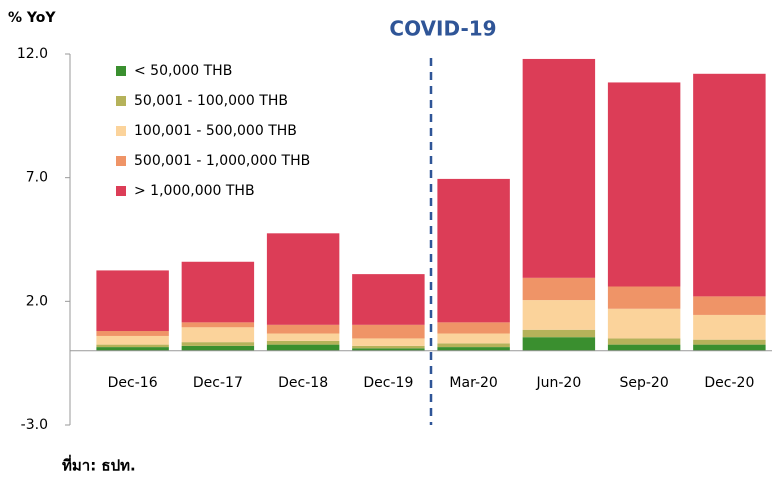 The image size is (772, 486). I want to click on source: ที่มา: ธปท., so click(99, 465).